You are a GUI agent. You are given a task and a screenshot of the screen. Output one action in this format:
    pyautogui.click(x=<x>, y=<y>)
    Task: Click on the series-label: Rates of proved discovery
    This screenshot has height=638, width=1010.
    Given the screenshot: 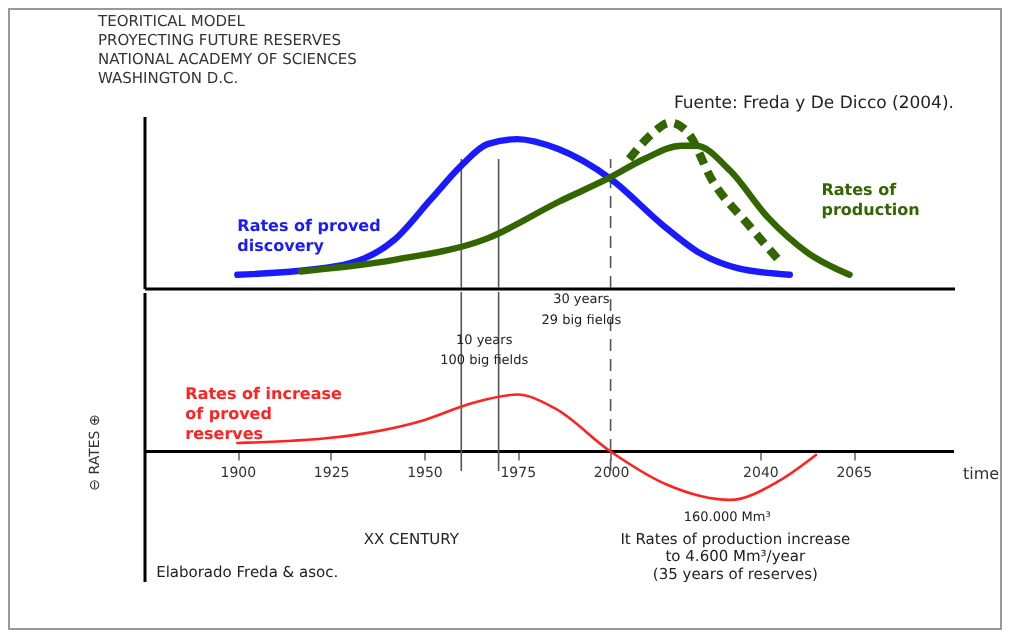 What is the action you would take?
    pyautogui.click(x=309, y=235)
    